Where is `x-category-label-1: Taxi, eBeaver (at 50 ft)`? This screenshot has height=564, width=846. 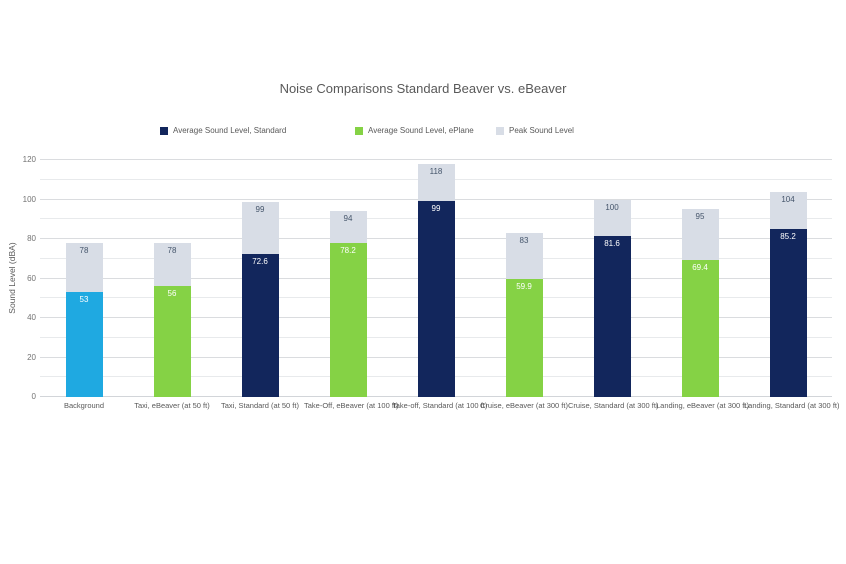 x-category-label-1: Taxi, eBeaver (at 50 ft) is located at coordinates (172, 405).